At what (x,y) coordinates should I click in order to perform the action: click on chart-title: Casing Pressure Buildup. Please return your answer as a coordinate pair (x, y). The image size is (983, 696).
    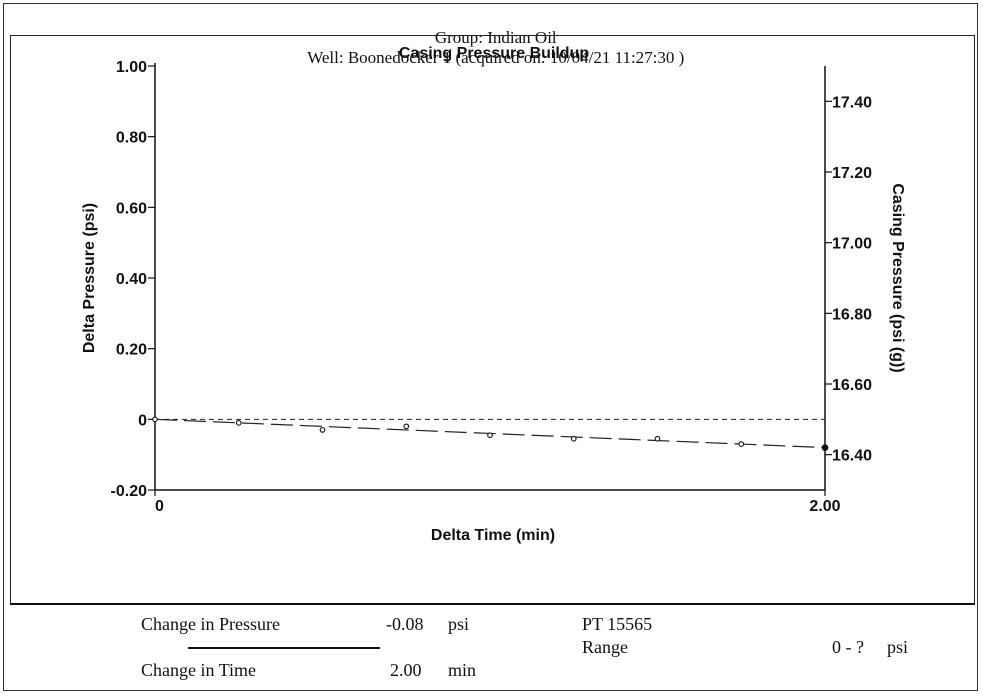
    Looking at the image, I should click on (494, 53).